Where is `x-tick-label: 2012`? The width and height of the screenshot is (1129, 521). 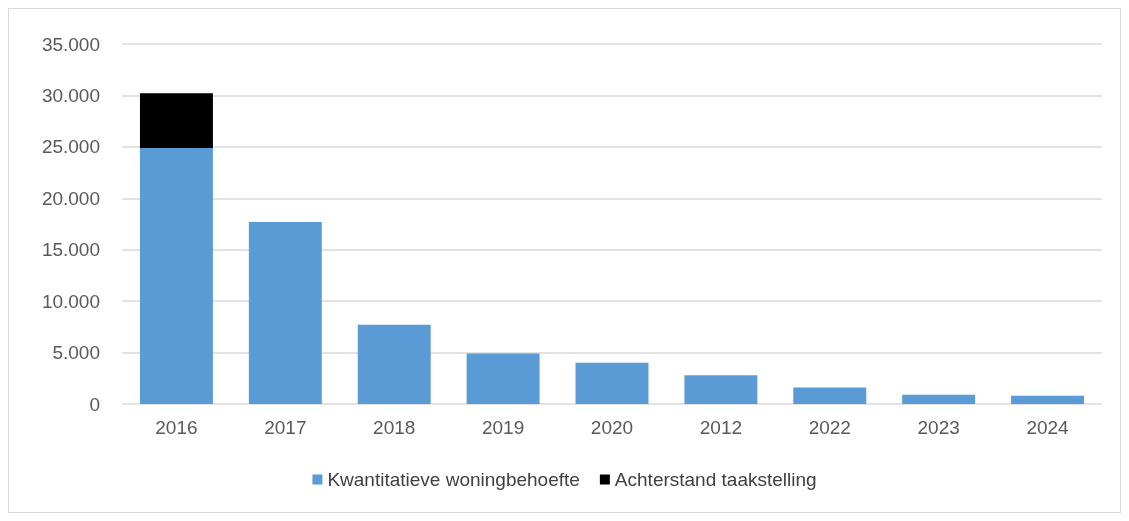 x-tick-label: 2012 is located at coordinates (721, 427).